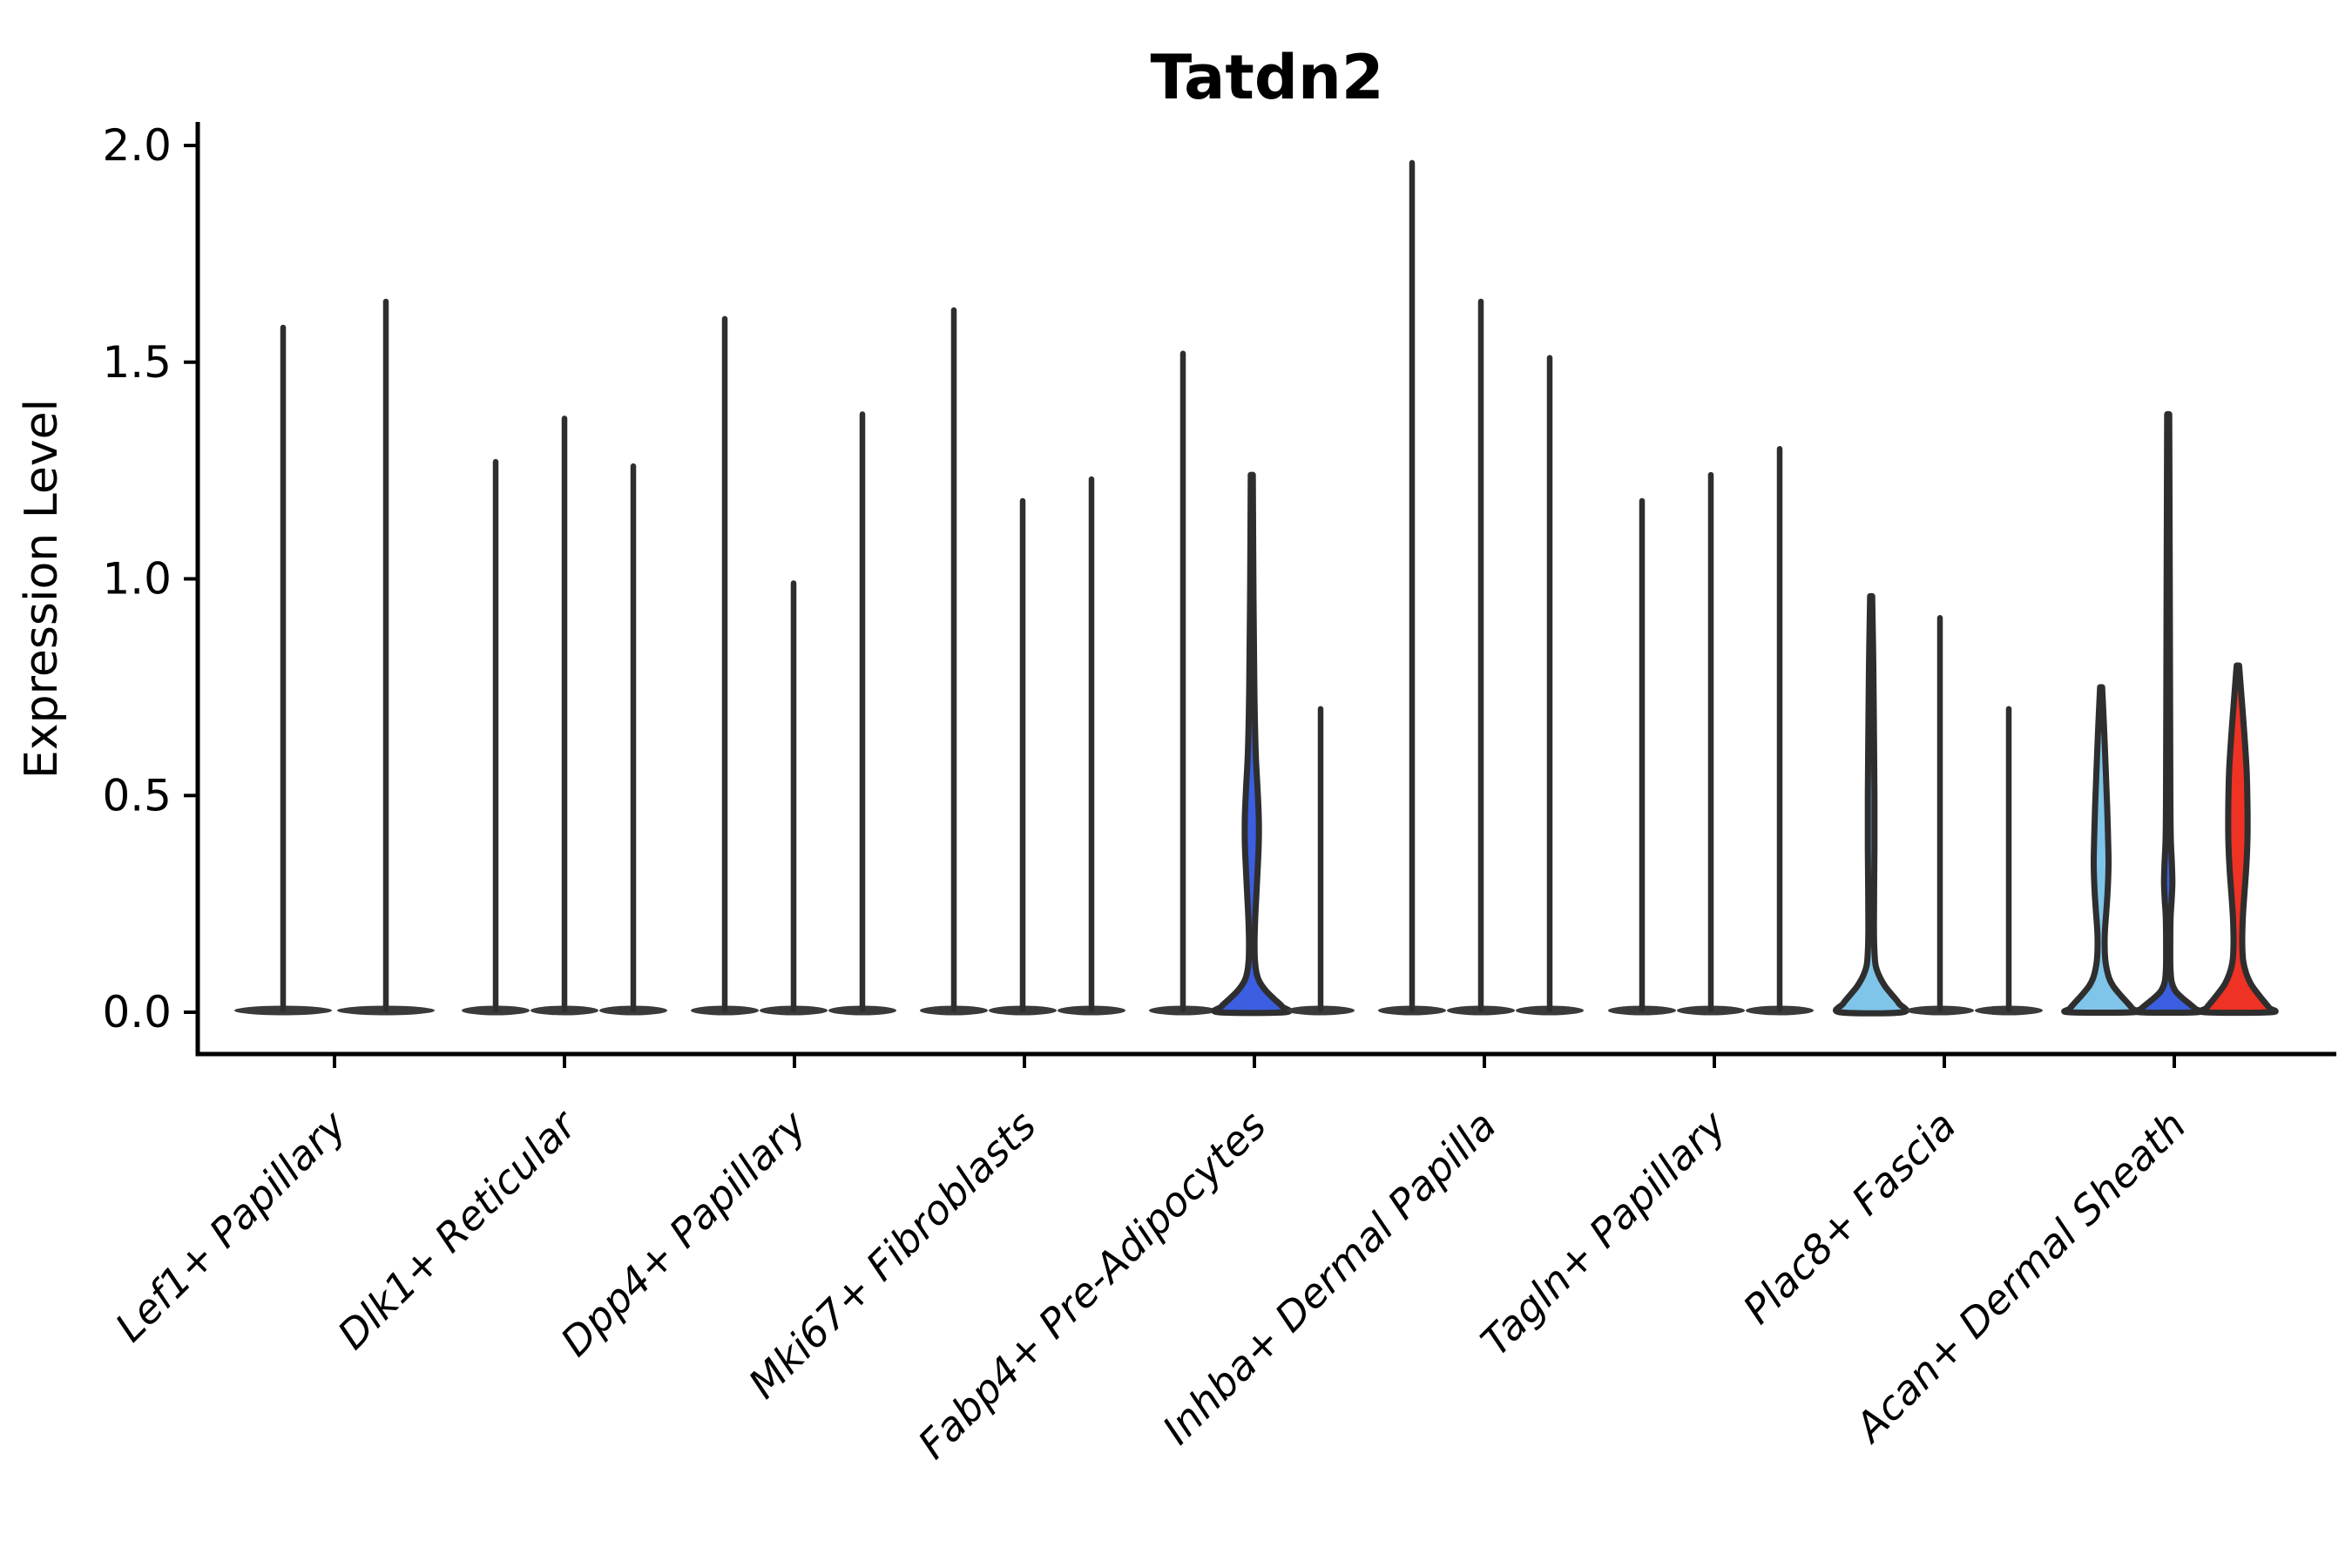 This screenshot has width=2352, height=1568. I want to click on y-tick-label: 1.5, so click(137, 362).